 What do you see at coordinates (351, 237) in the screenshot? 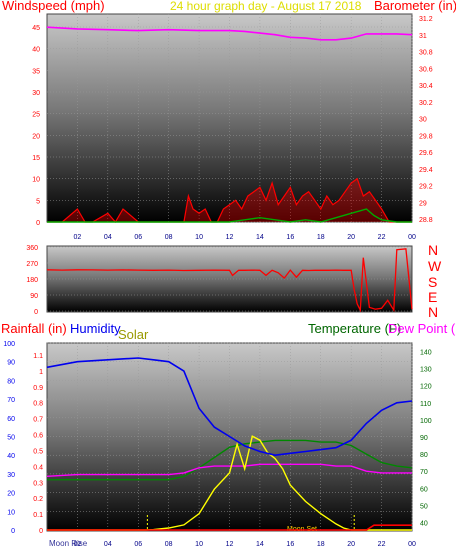
I see `wind-hour-tick-label: 20` at bounding box center [351, 237].